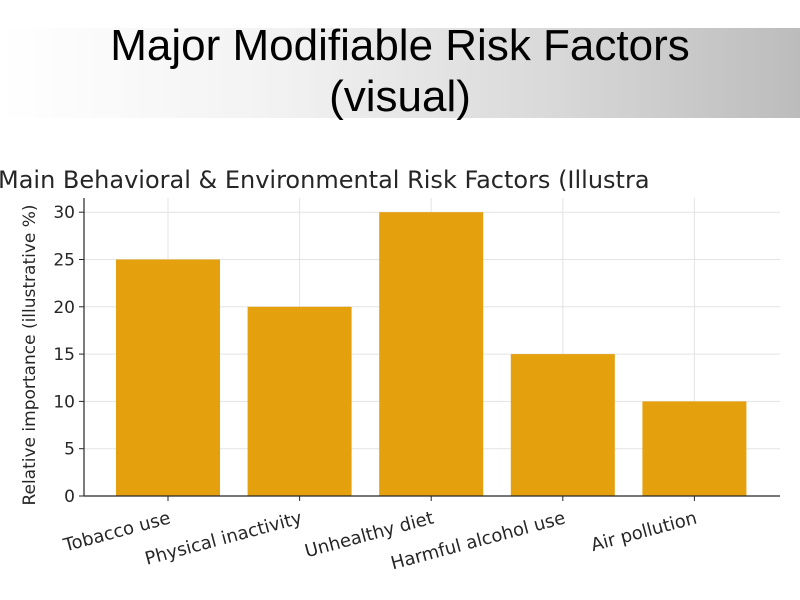  Describe the element at coordinates (644, 532) in the screenshot. I see `x-tick-label: Air pollution` at that location.